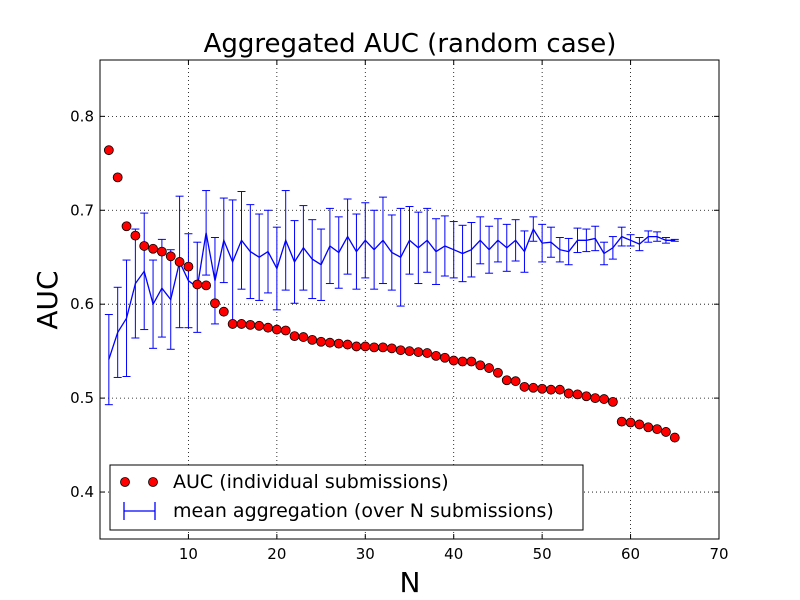 Image resolution: width=800 pixels, height=600 pixels. Describe the element at coordinates (276, 554) in the screenshot. I see `x-tick-label: 20` at that location.